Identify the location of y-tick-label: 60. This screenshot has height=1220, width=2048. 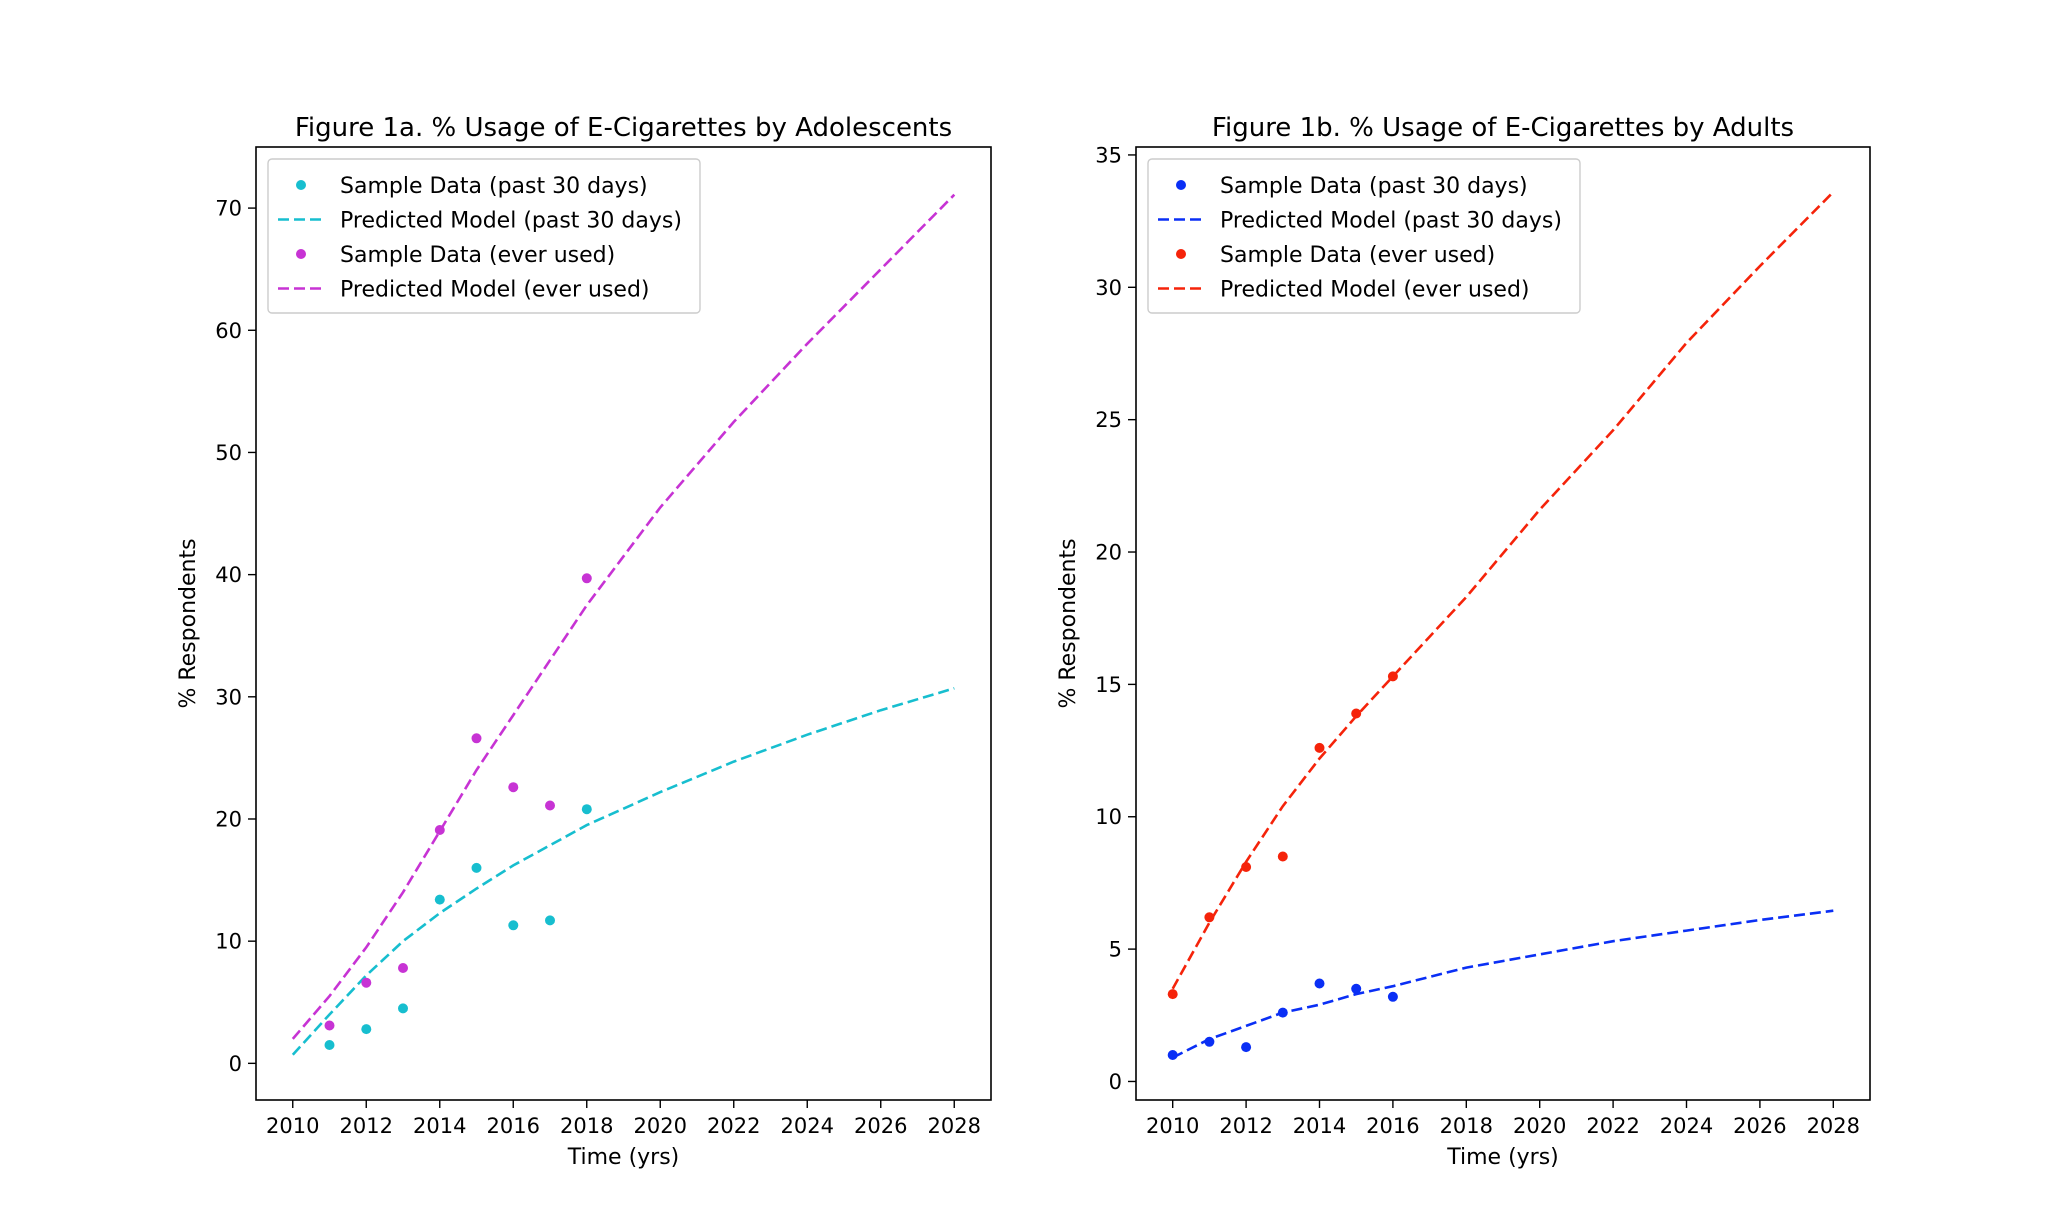
(228, 331).